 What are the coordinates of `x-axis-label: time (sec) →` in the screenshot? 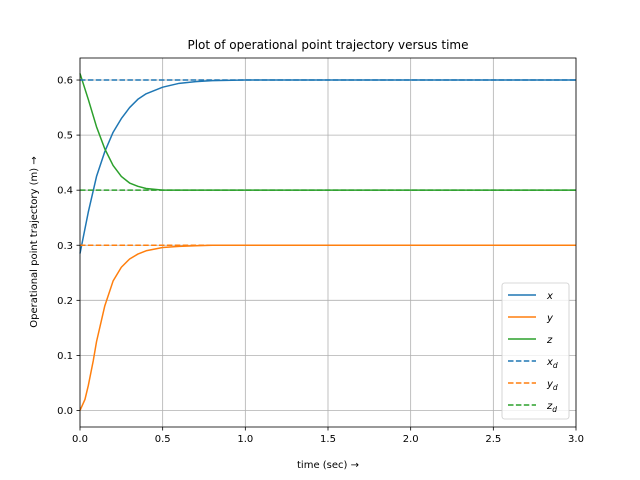 It's located at (328, 465).